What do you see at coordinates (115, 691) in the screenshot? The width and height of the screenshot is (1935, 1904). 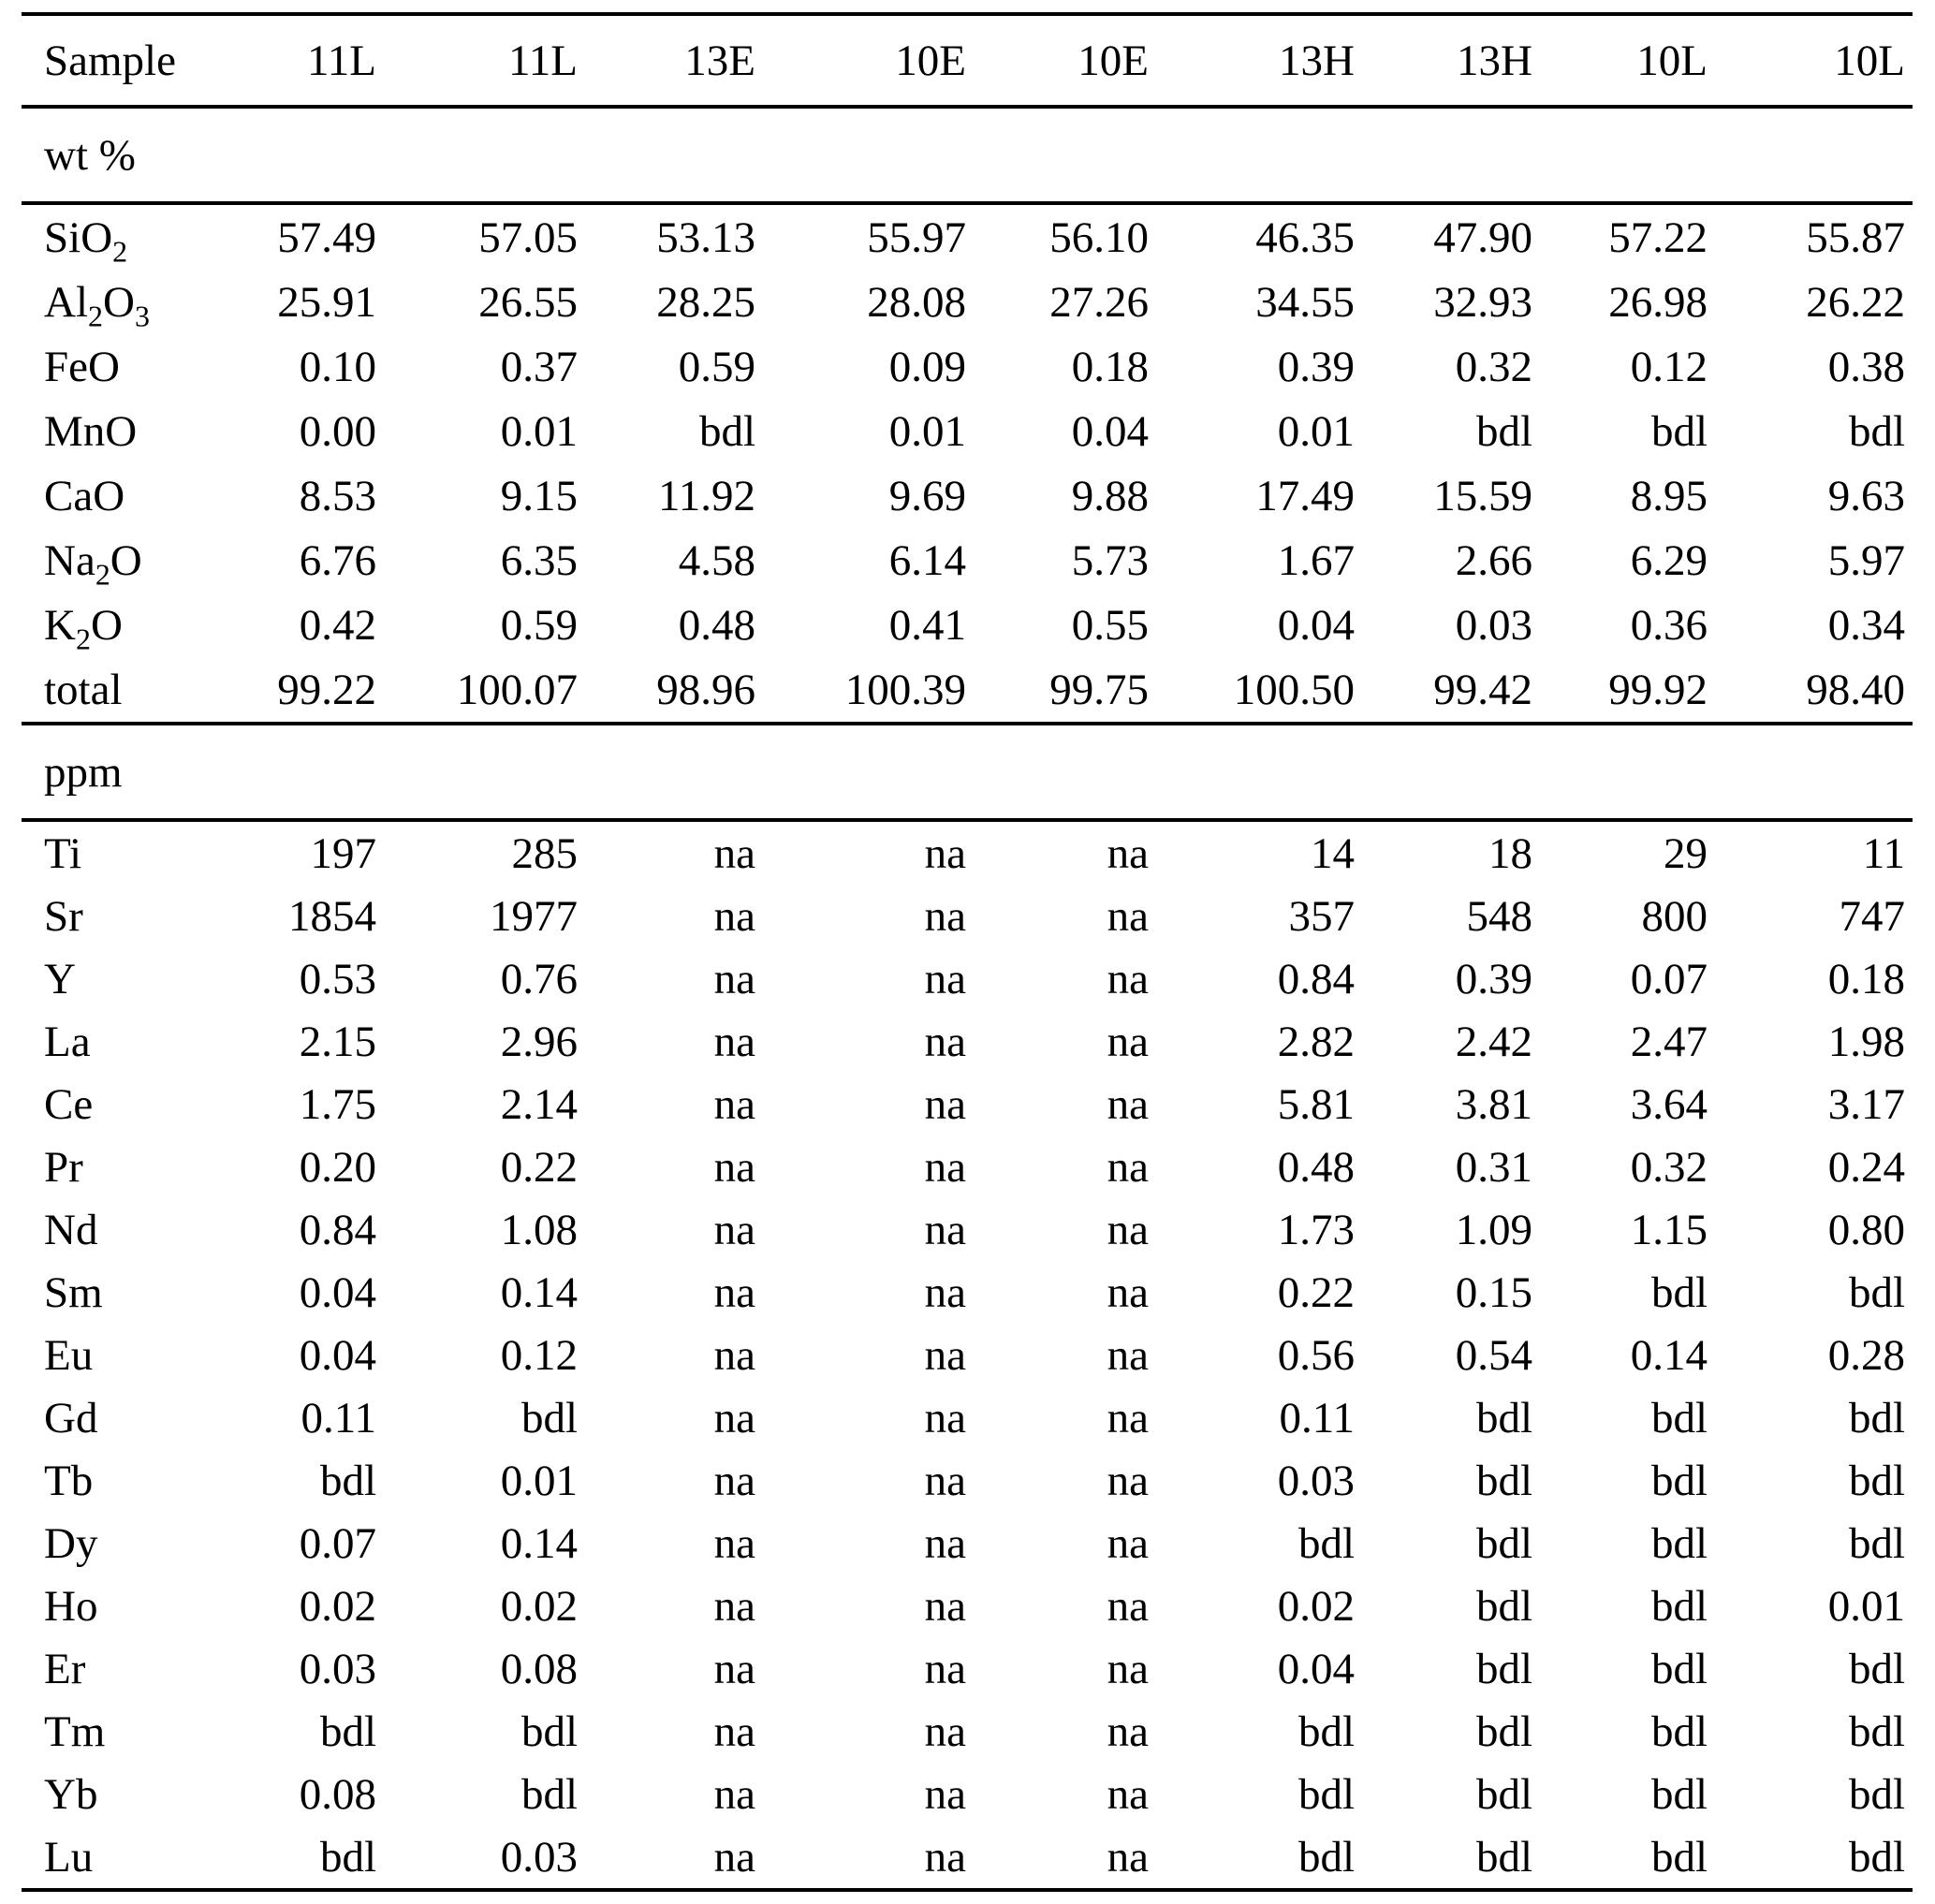 I see `row-label: total` at bounding box center [115, 691].